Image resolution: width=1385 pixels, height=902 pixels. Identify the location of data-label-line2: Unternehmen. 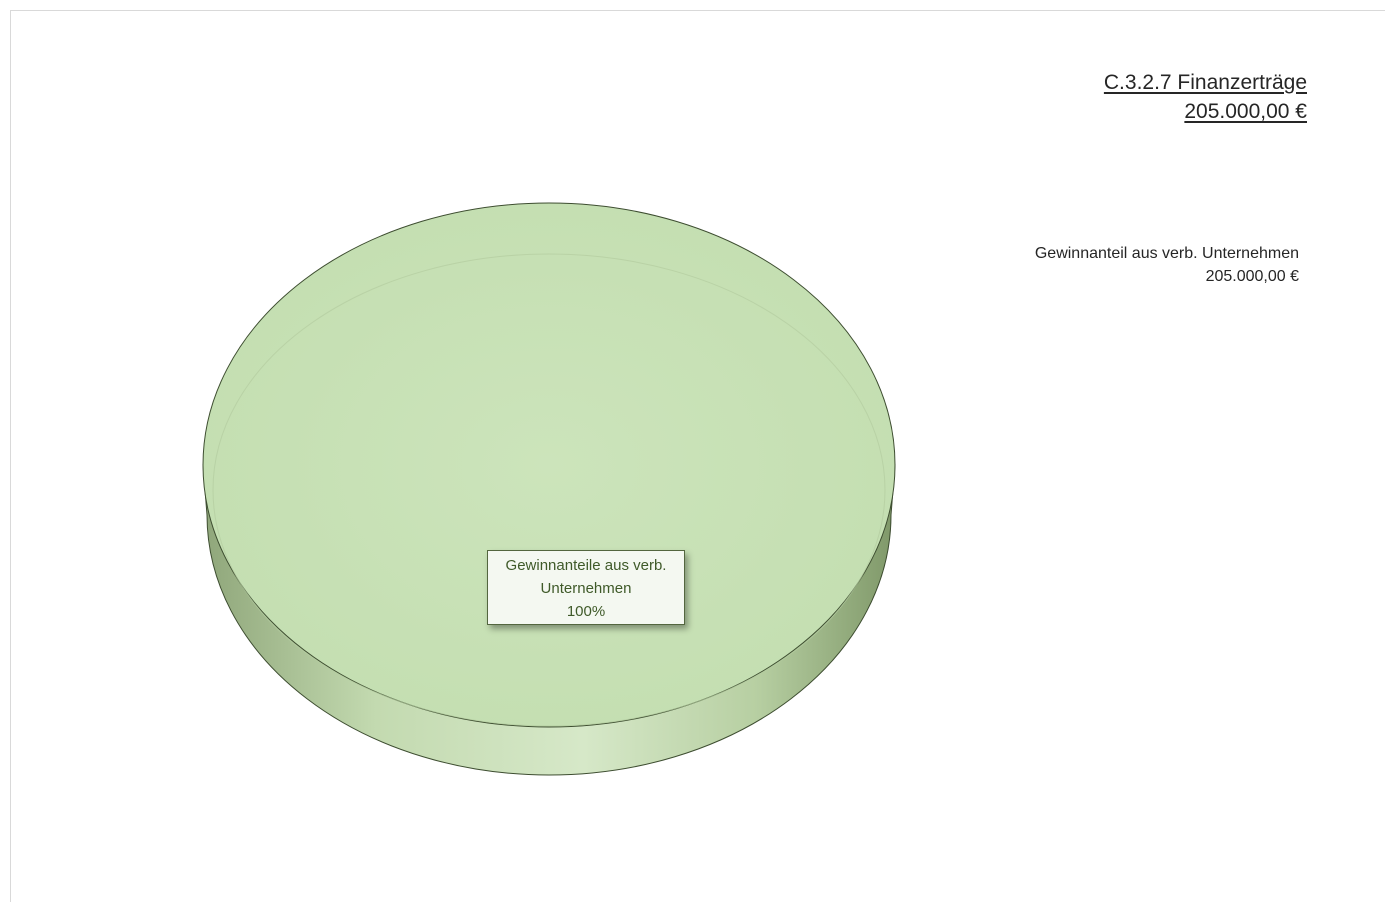
(586, 588).